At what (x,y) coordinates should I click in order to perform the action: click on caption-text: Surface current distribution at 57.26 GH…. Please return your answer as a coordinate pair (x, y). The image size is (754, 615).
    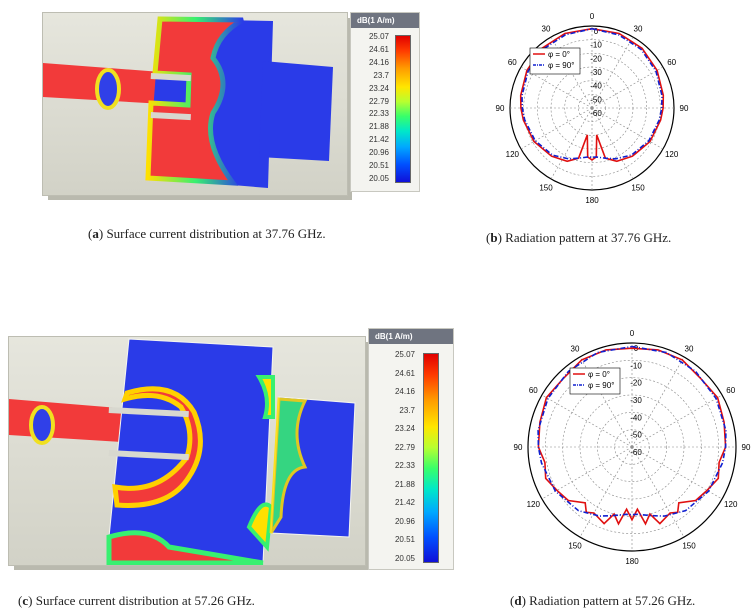
    Looking at the image, I should click on (143, 600).